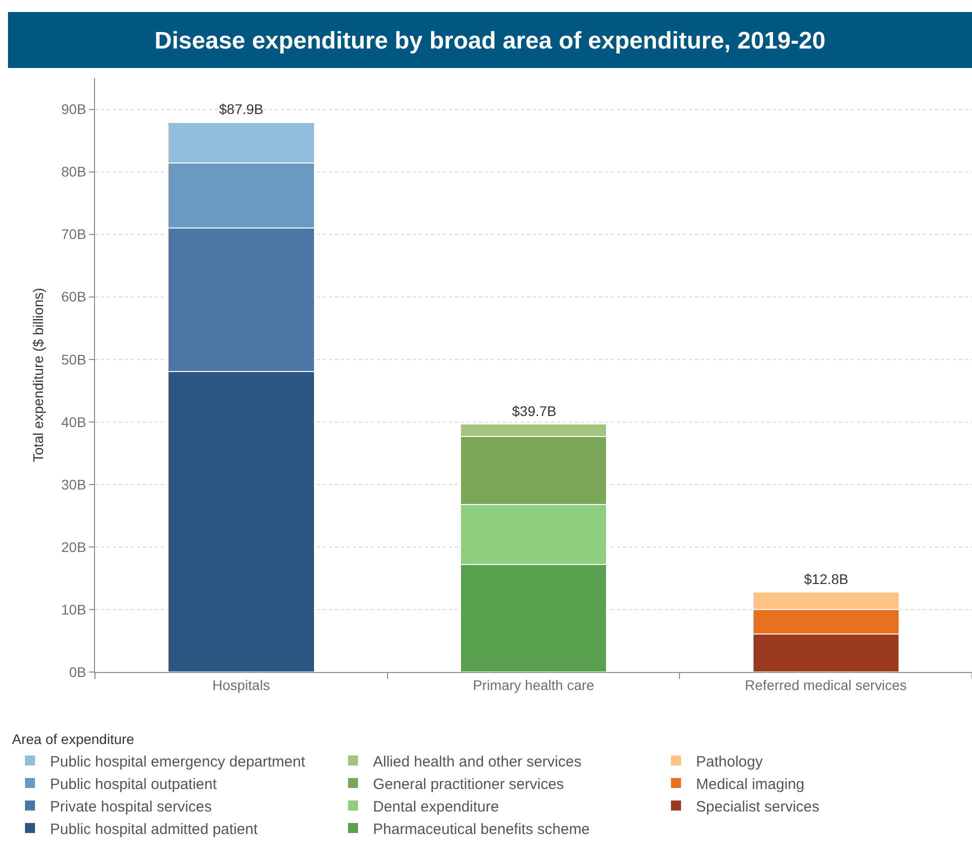 This screenshot has height=843, width=972. Describe the element at coordinates (73, 359) in the screenshot. I see `y-tick-label: 50B` at that location.